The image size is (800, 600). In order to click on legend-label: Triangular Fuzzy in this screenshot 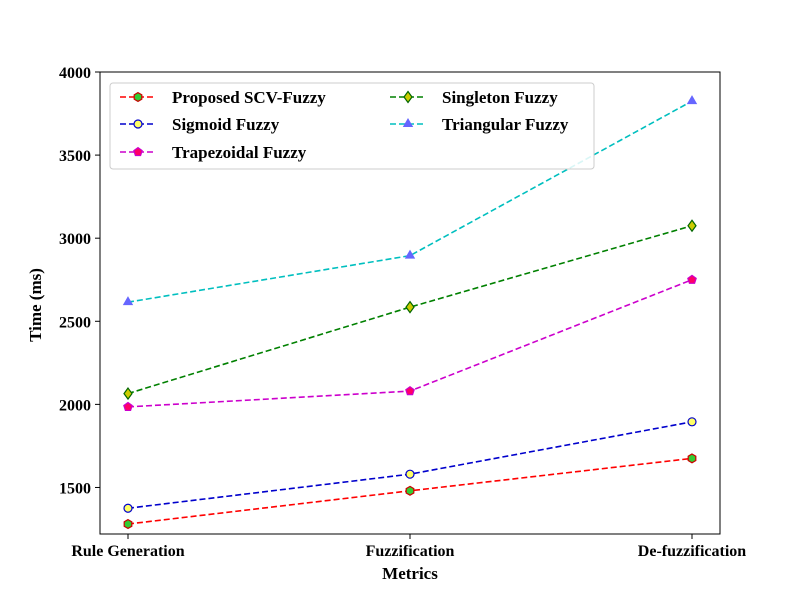, I will do `click(505, 124)`.